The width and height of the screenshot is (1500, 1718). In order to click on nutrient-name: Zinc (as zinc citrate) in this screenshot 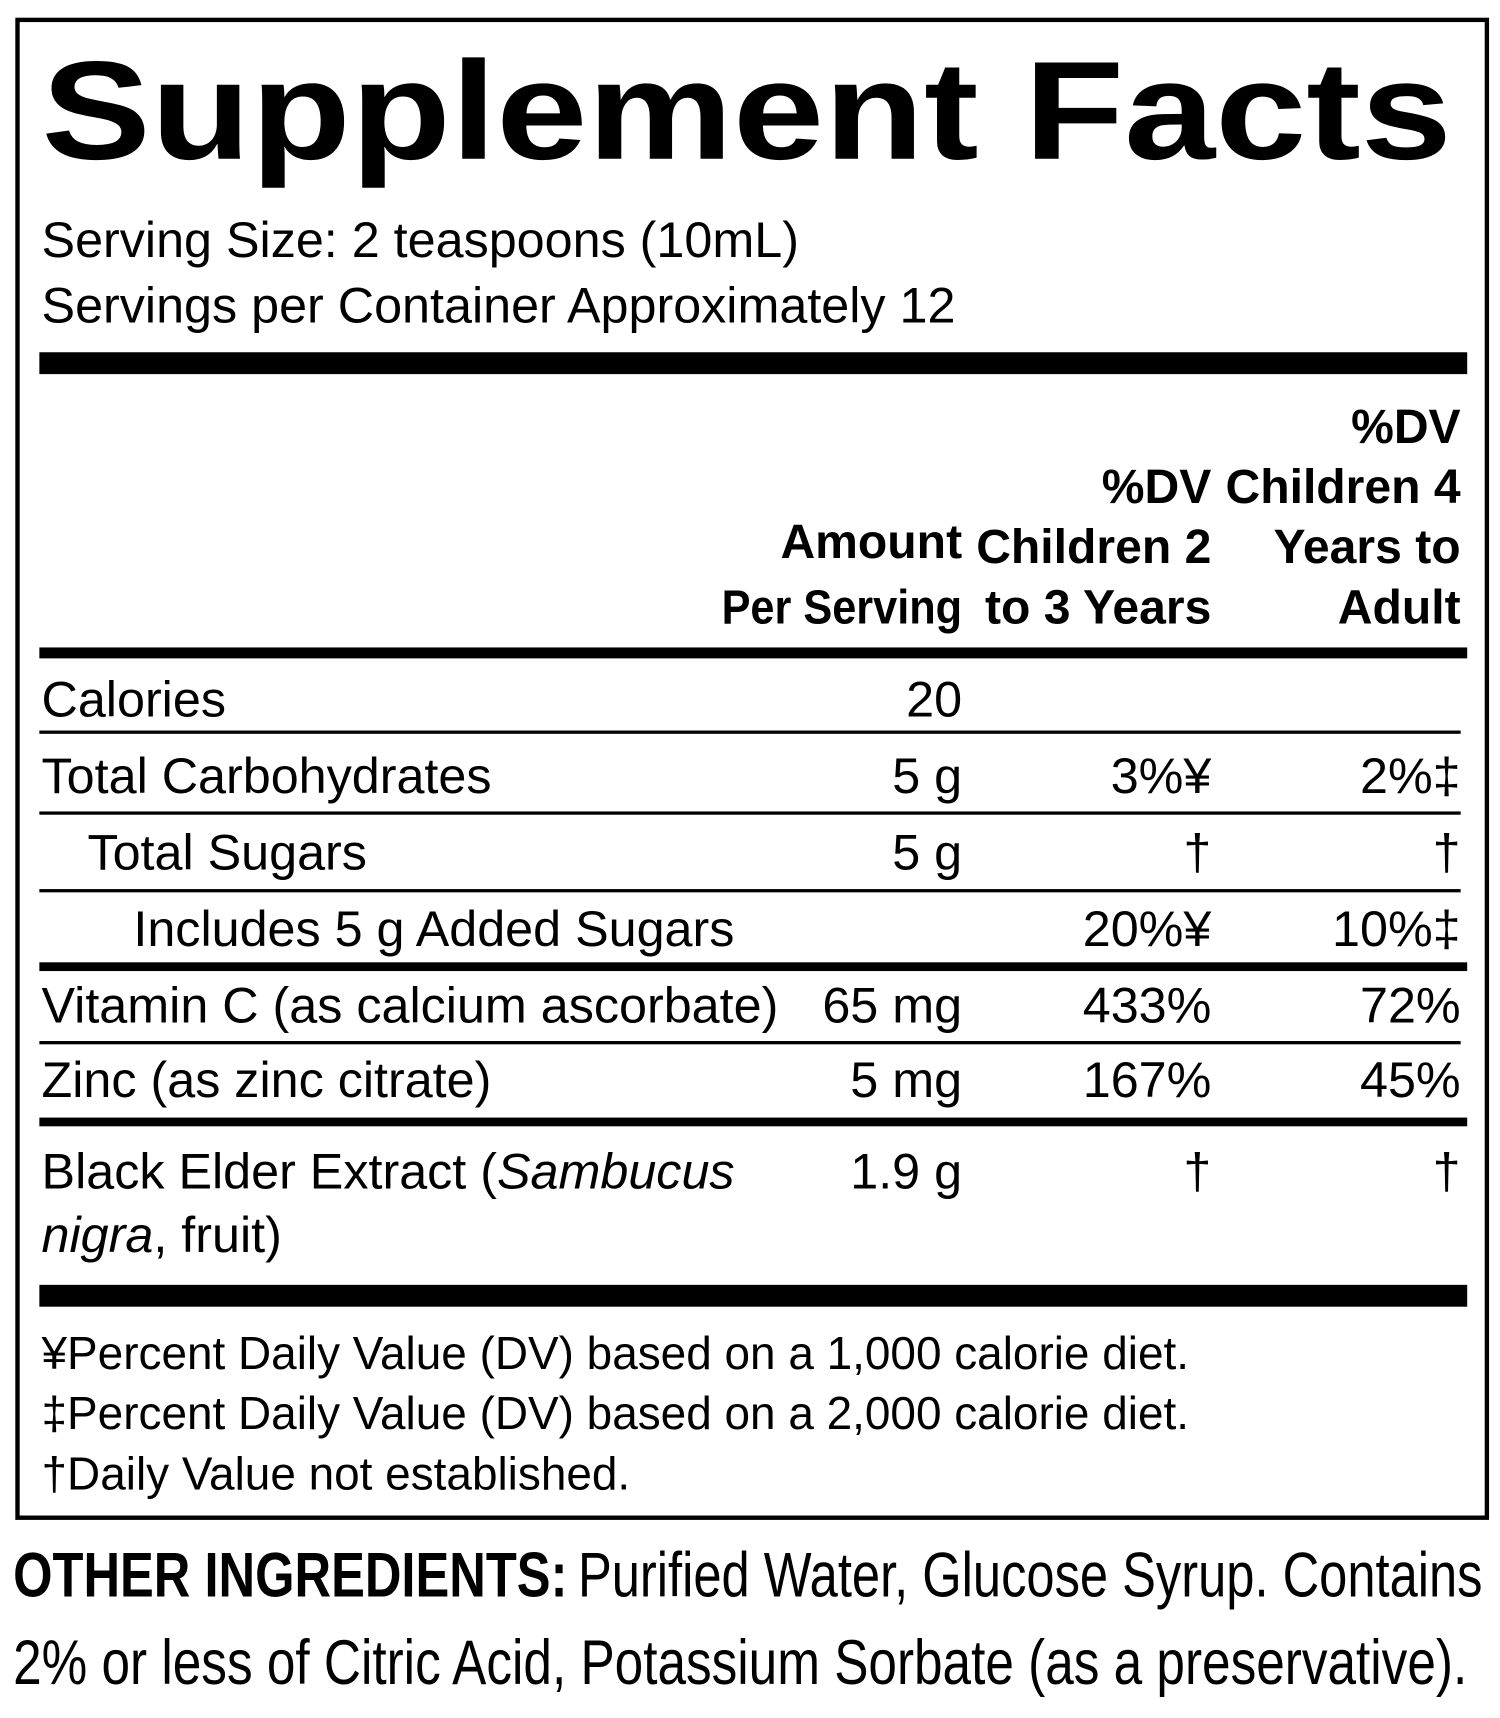, I will do `click(267, 1079)`.